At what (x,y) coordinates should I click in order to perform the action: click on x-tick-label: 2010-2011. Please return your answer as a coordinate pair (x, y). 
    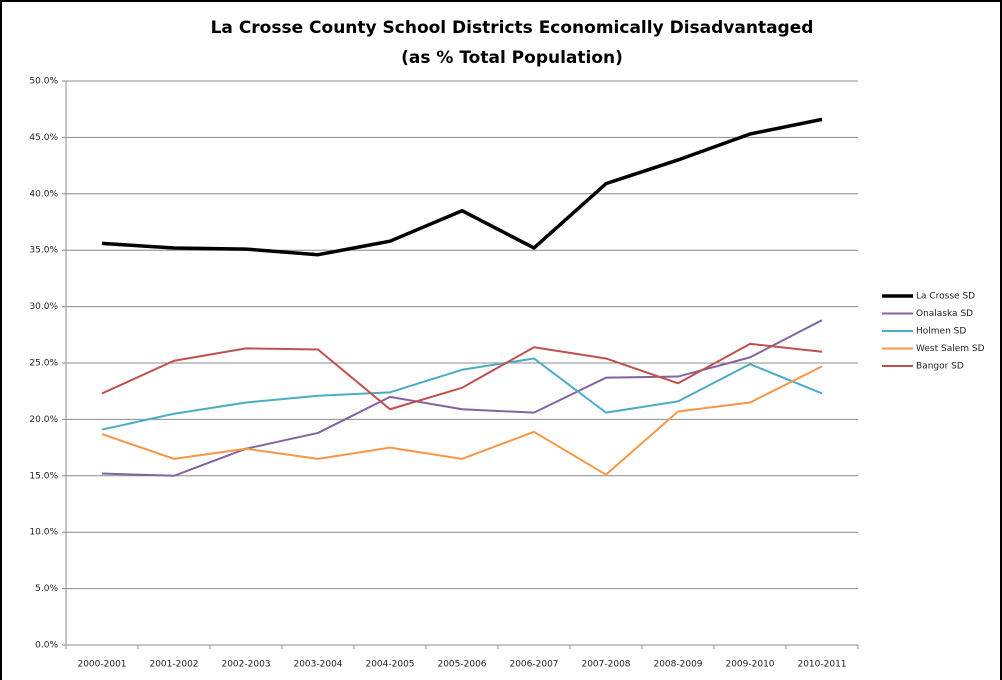
    Looking at the image, I should click on (821, 665).